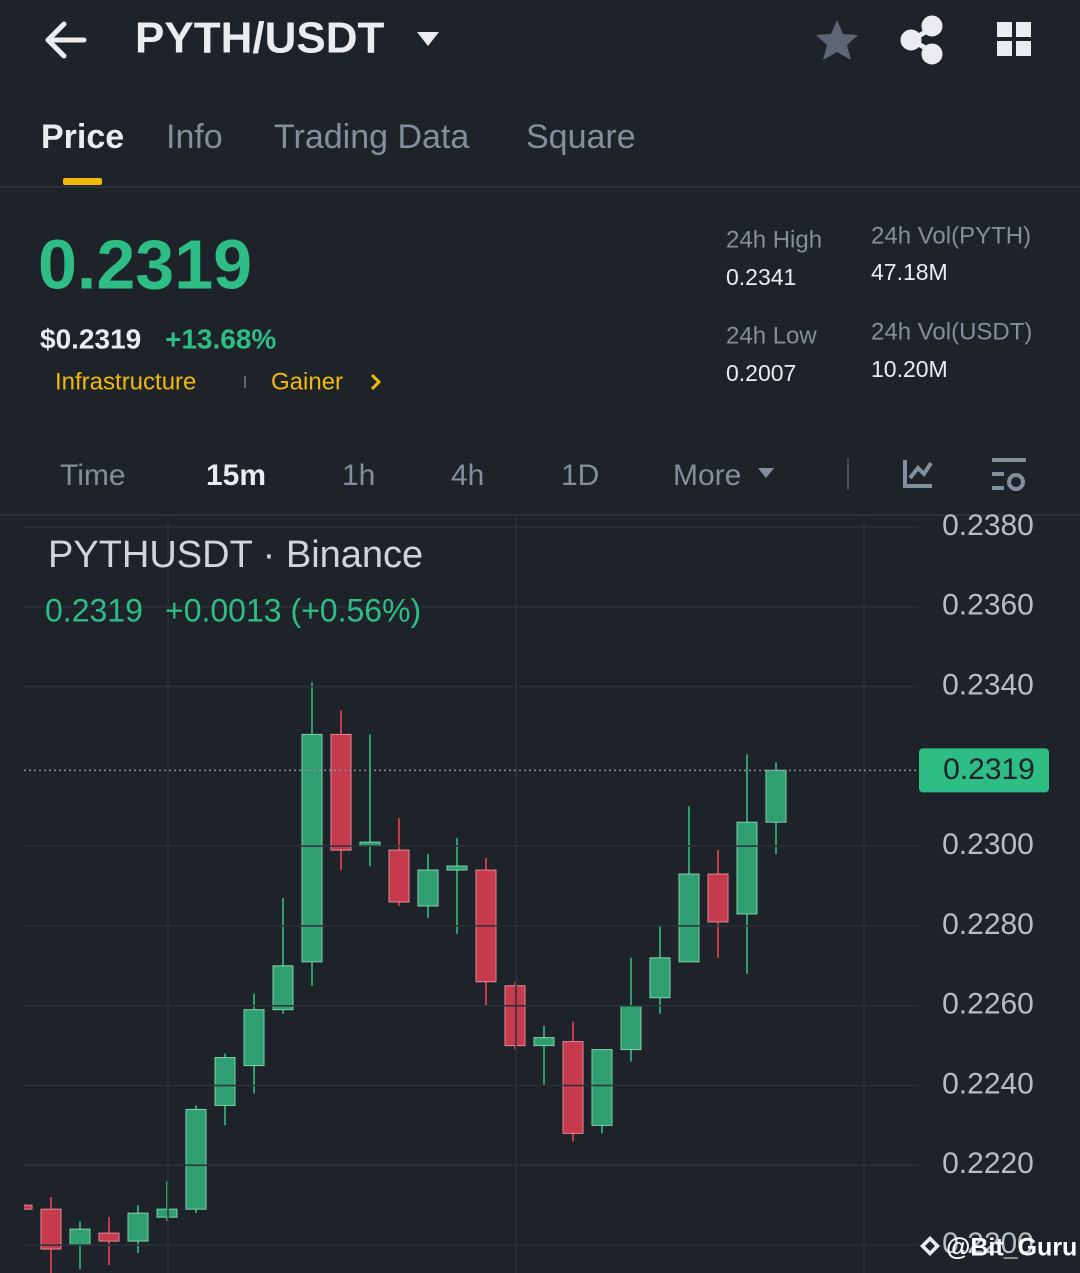 The image size is (1080, 1273). What do you see at coordinates (1009, 474) in the screenshot?
I see `settings-icon` at bounding box center [1009, 474].